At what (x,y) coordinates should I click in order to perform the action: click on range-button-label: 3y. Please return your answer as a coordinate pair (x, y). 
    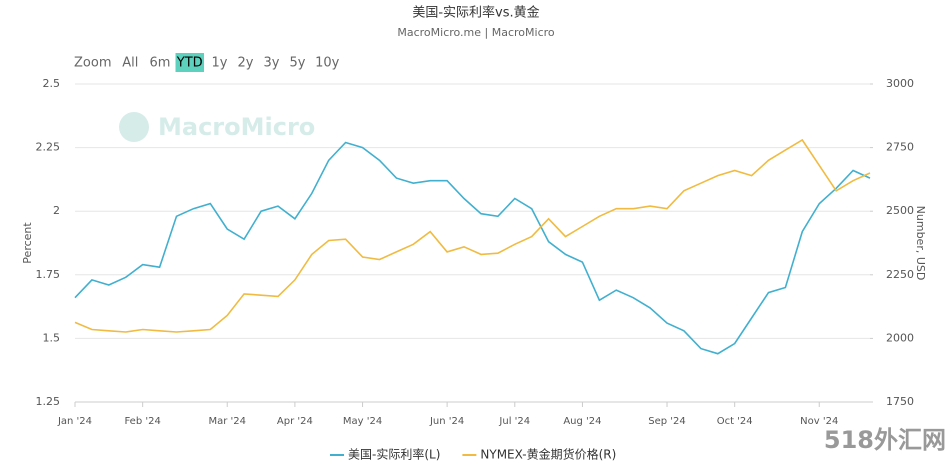
    Looking at the image, I should click on (272, 63).